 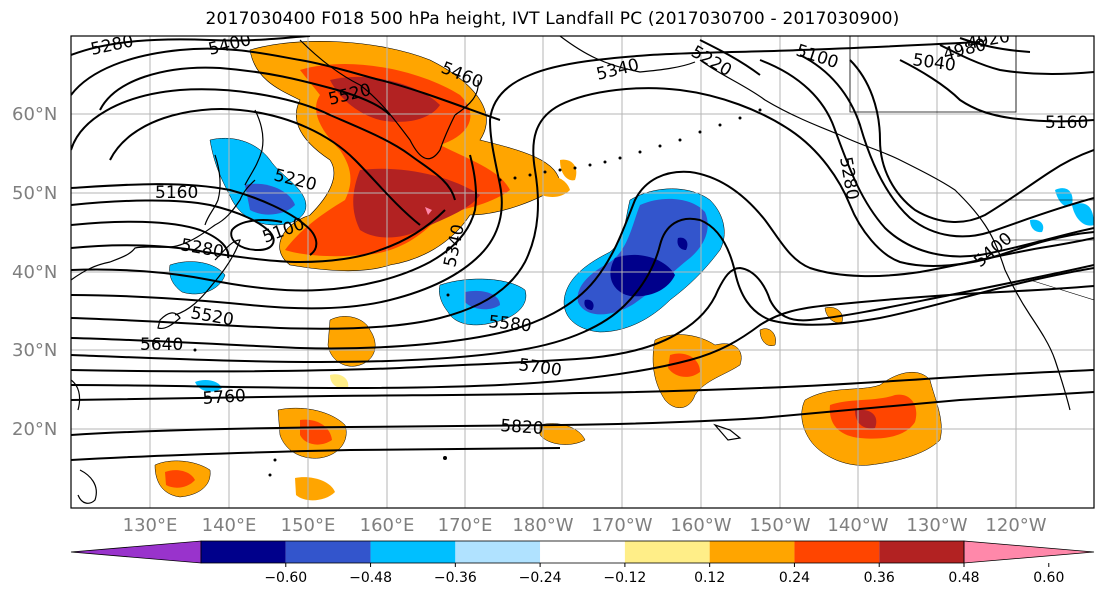 What do you see at coordinates (540, 578) in the screenshot?
I see `colorbar-tick-label: −0.24` at bounding box center [540, 578].